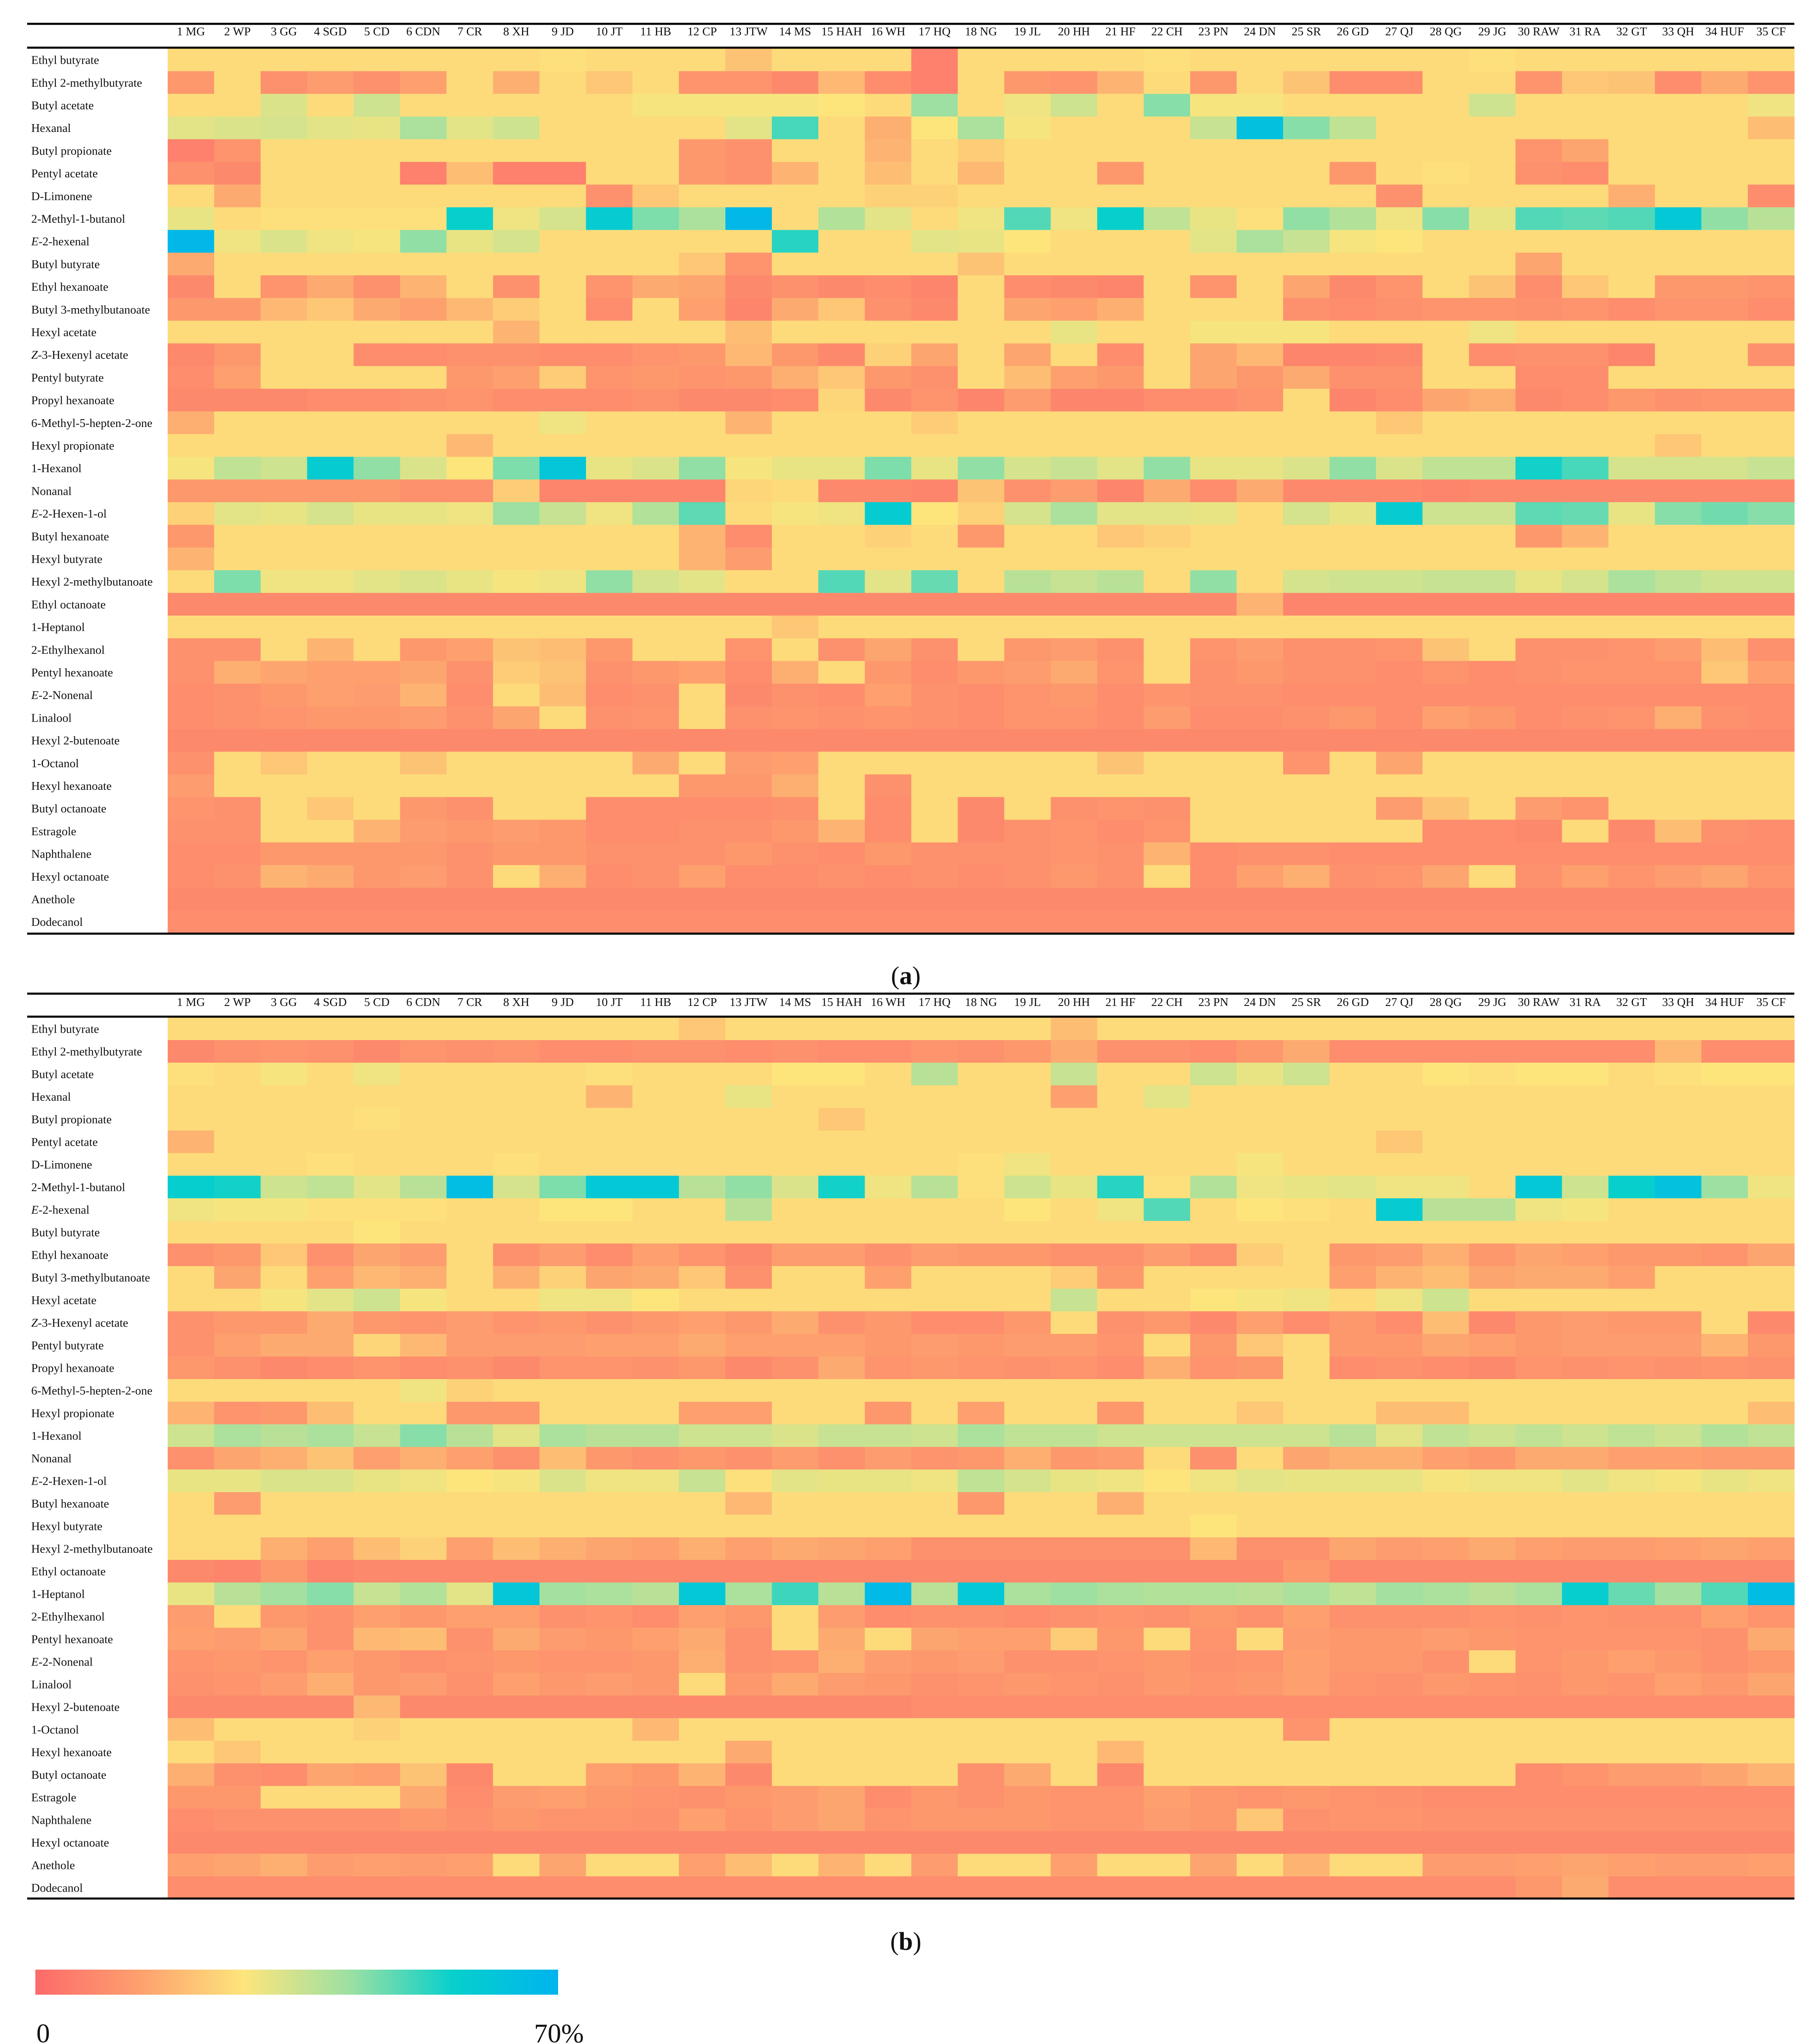 The height and width of the screenshot is (2044, 1812). What do you see at coordinates (57, 923) in the screenshot?
I see `row-label: Dodecanol` at bounding box center [57, 923].